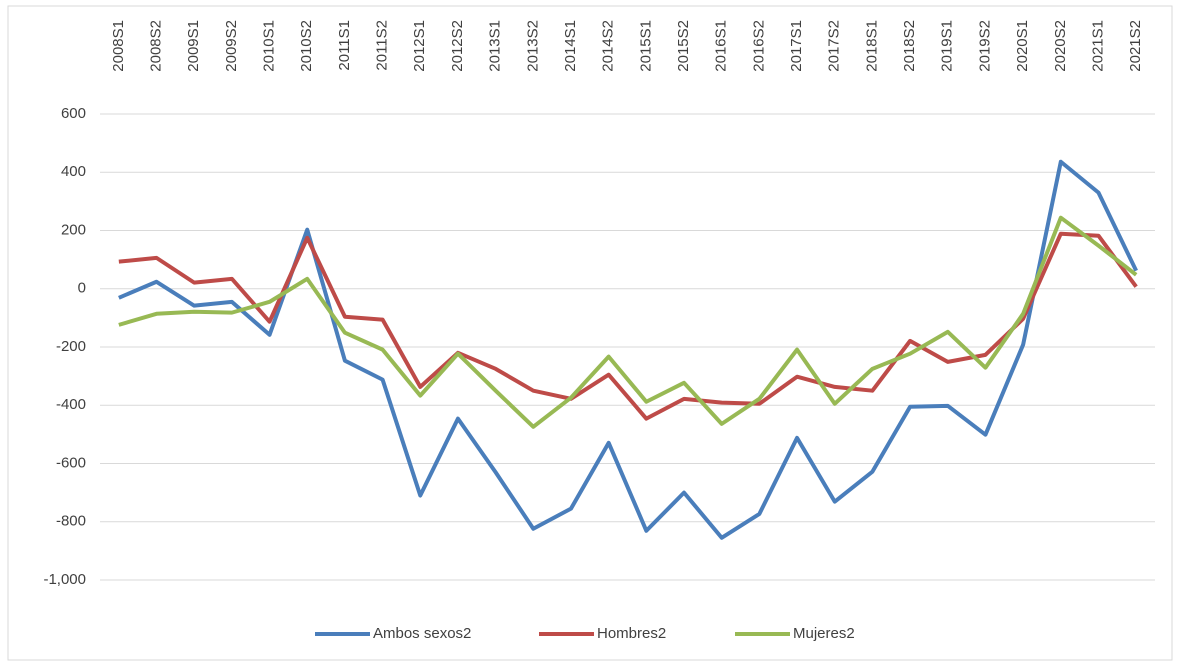 This screenshot has height=666, width=1180. What do you see at coordinates (824, 633) in the screenshot?
I see `legend-label: Mujeres2` at bounding box center [824, 633].